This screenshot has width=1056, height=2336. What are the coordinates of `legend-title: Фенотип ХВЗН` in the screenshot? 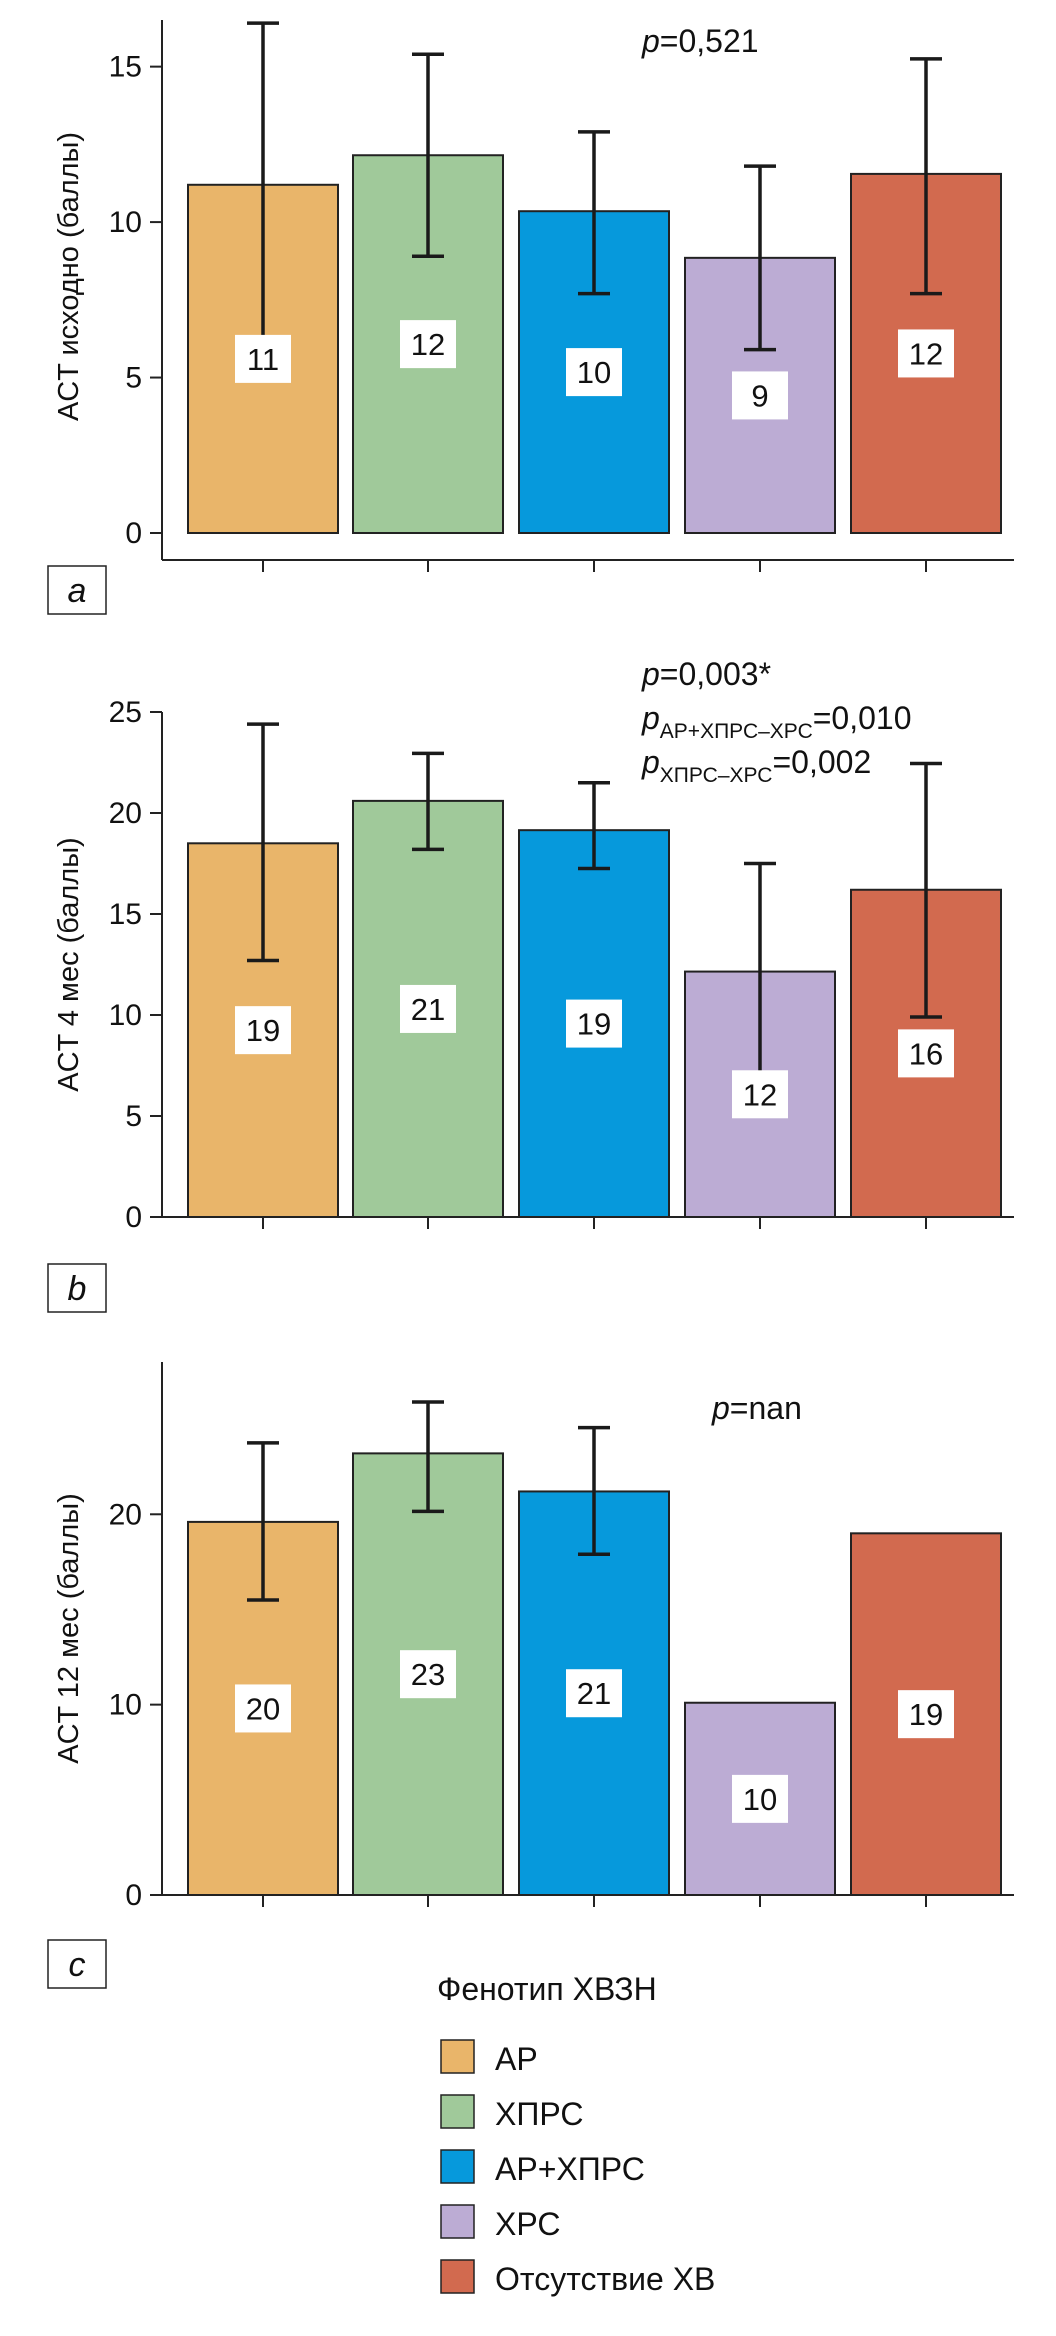 It's located at (547, 1989).